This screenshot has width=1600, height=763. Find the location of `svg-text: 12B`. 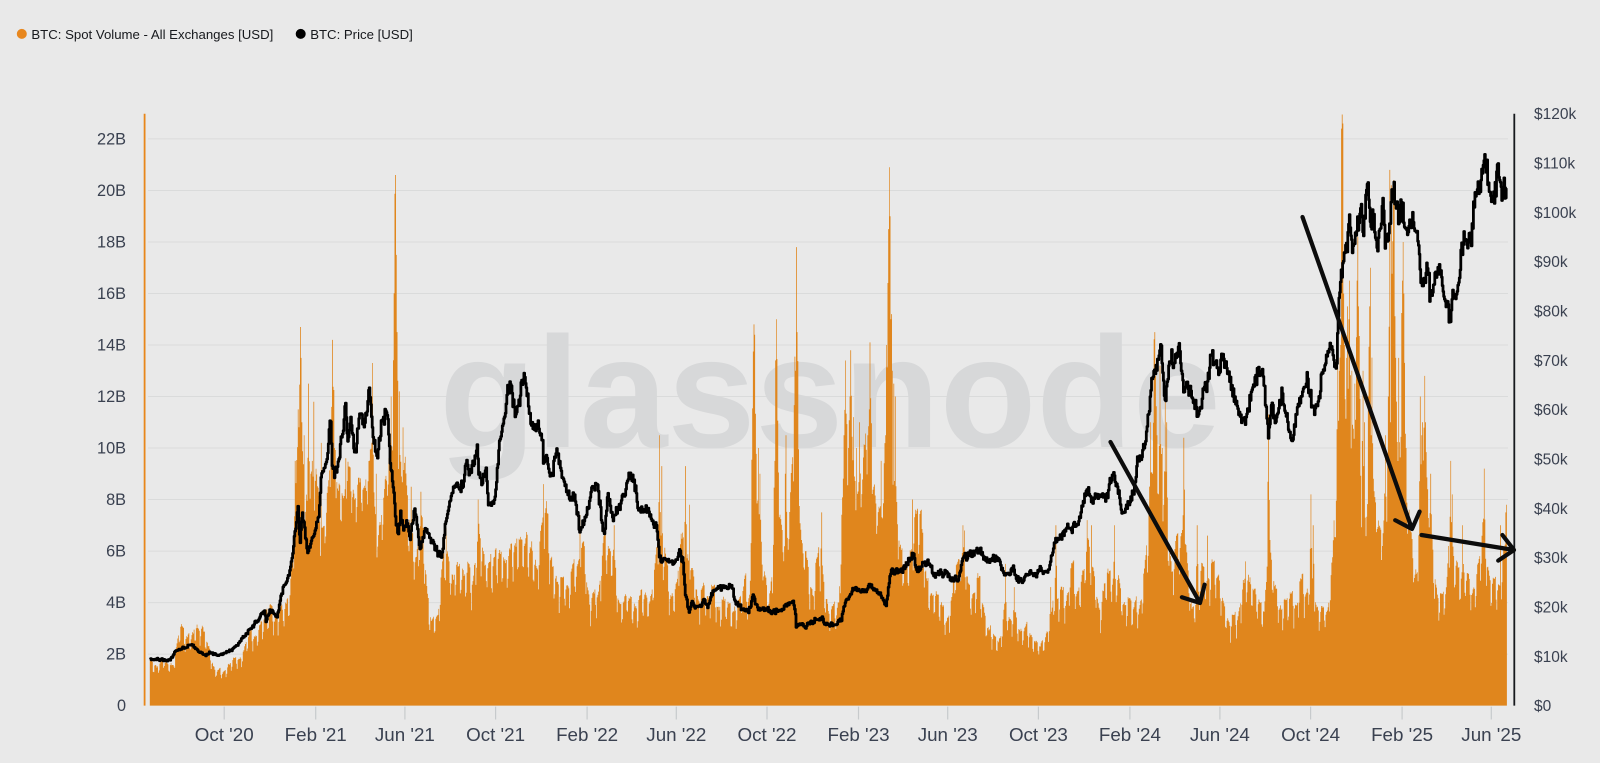

svg-text: 12B is located at coordinates (111, 397).